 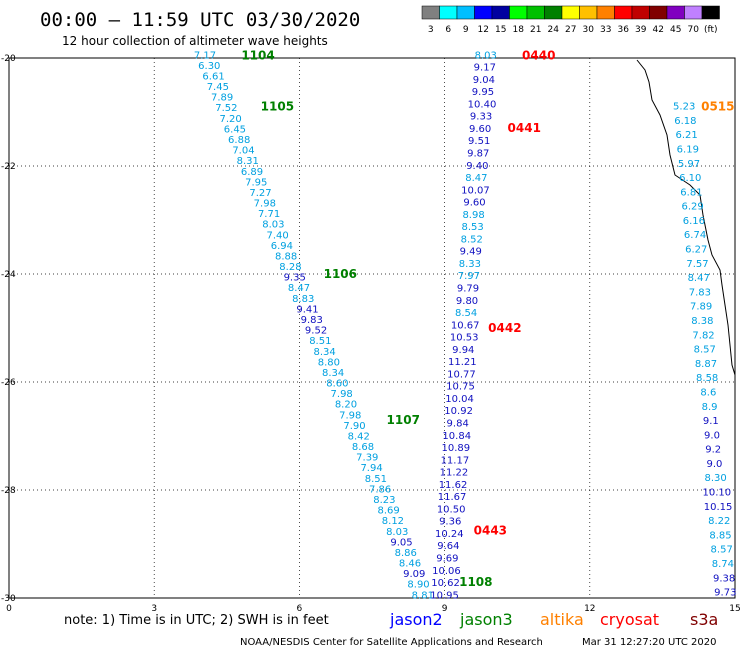 What do you see at coordinates (8, 599) in the screenshot?
I see `y-tick-label: -30` at bounding box center [8, 599].